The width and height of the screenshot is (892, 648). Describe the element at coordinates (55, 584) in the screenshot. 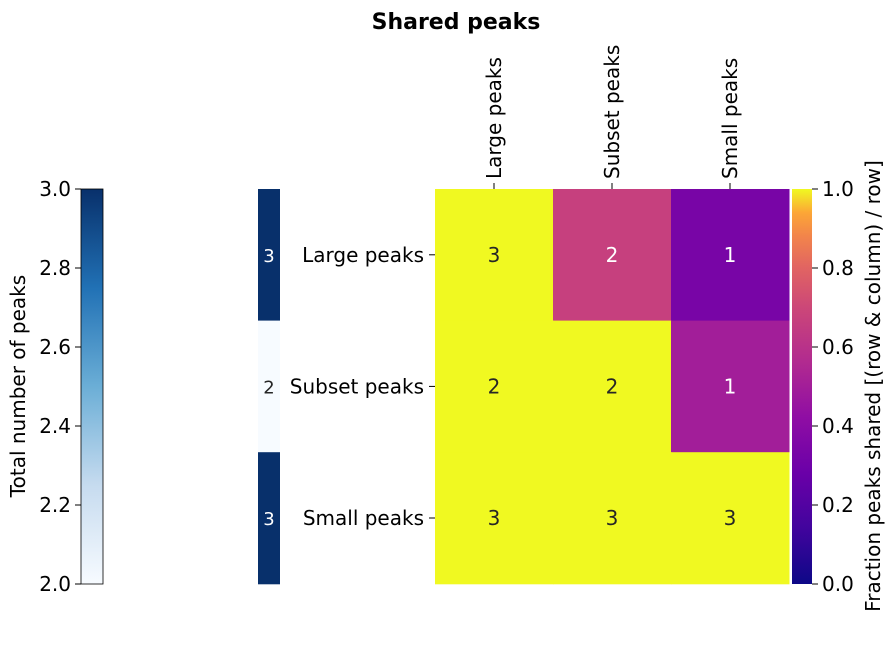

I see `totals-colorbar-tick-label: 2.0` at that location.